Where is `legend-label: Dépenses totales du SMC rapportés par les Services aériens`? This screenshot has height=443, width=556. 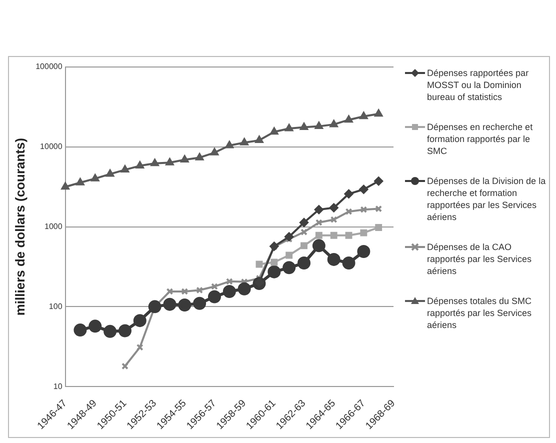
legend-label: Dépenses totales du SMC rapportés par les Services aériens is located at coordinates (480, 313).